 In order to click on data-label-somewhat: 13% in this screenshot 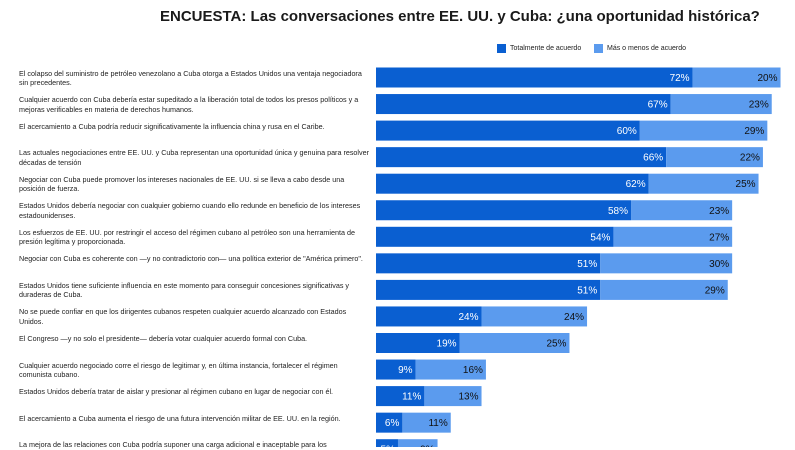, I will do `click(469, 397)`.